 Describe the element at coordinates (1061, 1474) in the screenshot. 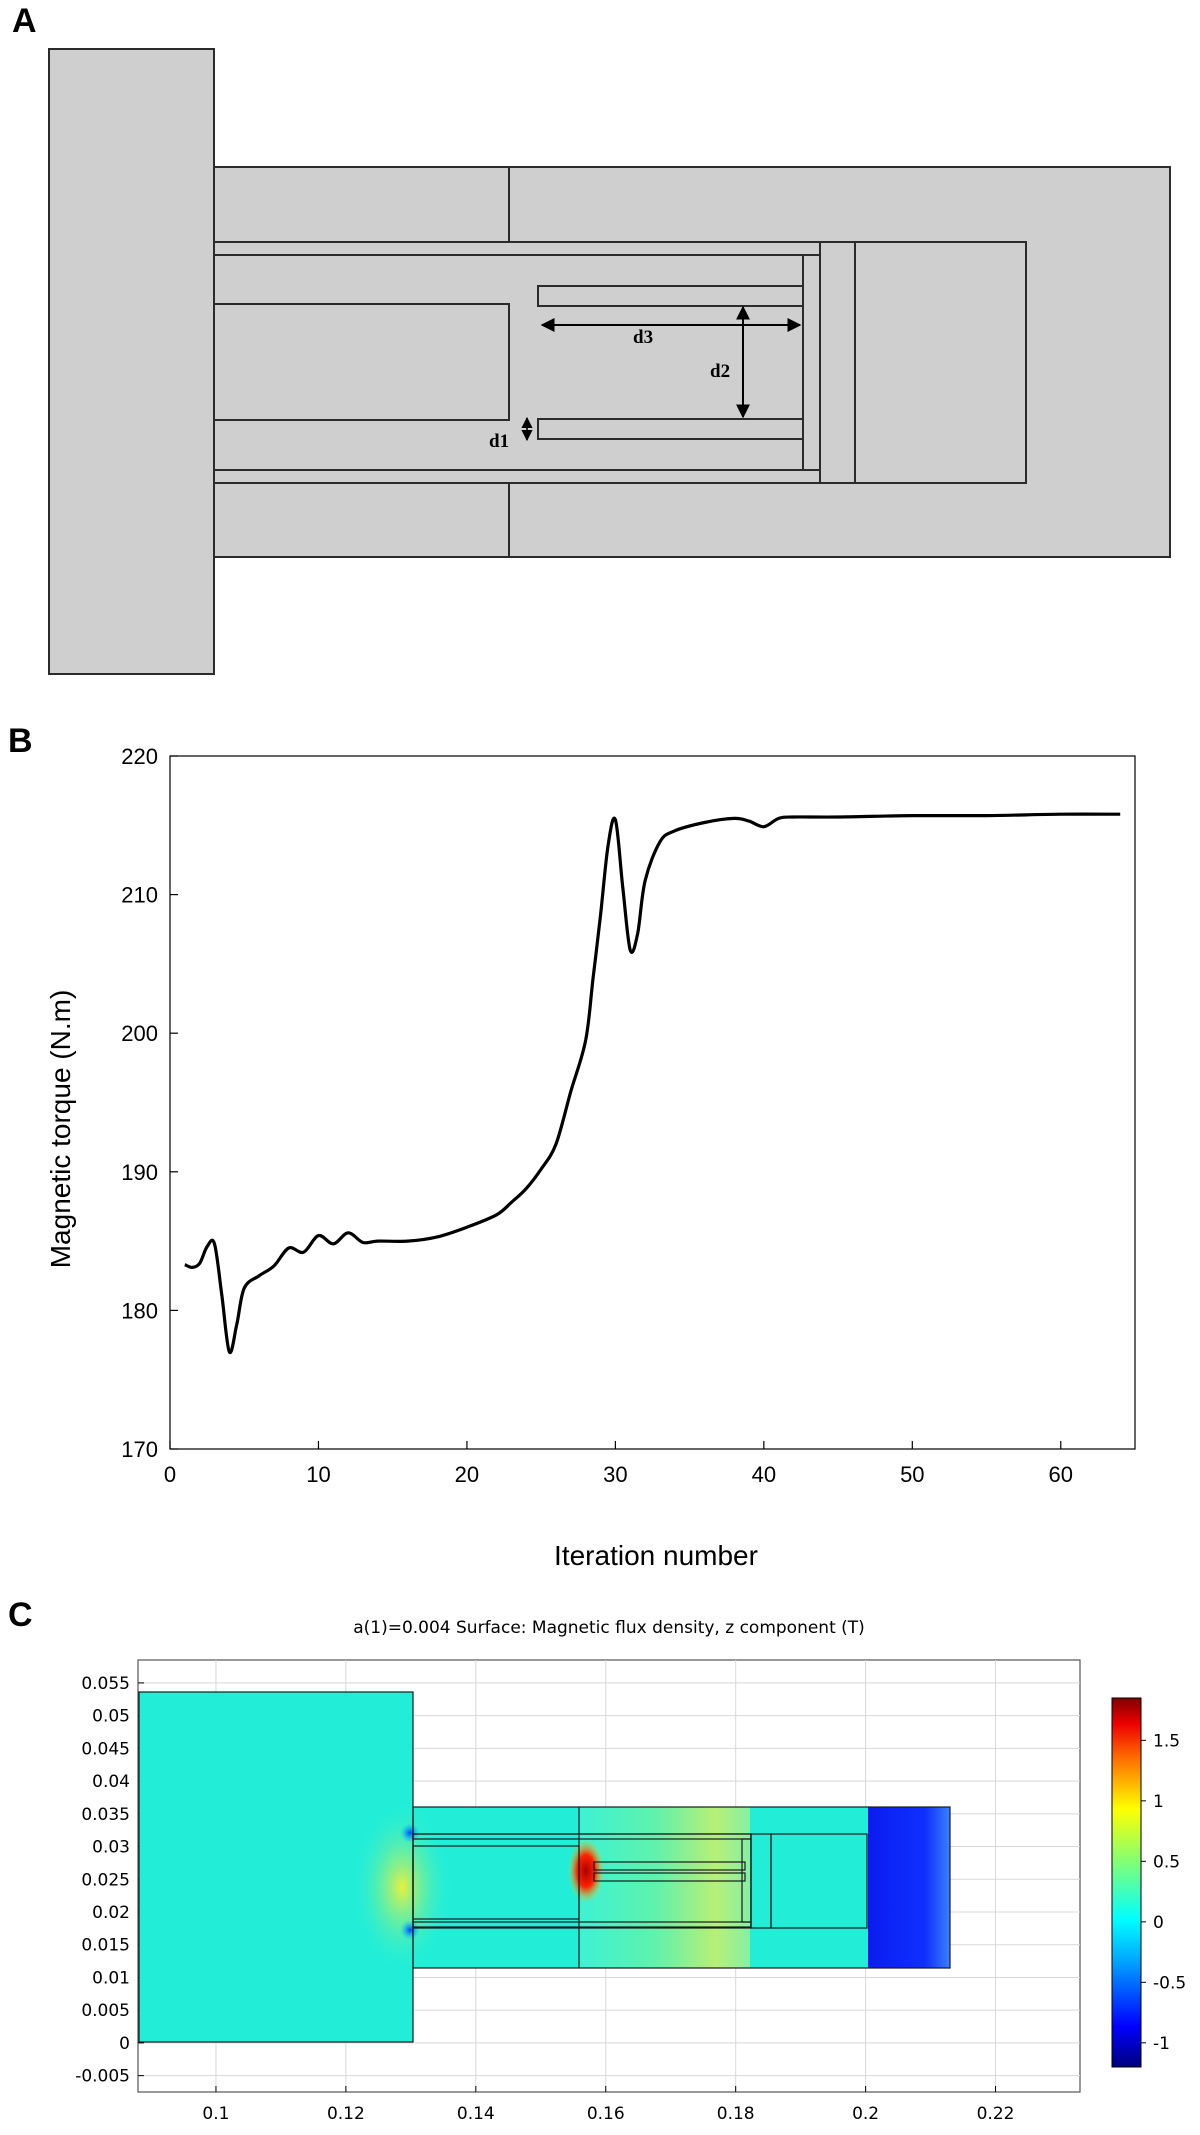

I see `b-xtick-label: 60` at that location.